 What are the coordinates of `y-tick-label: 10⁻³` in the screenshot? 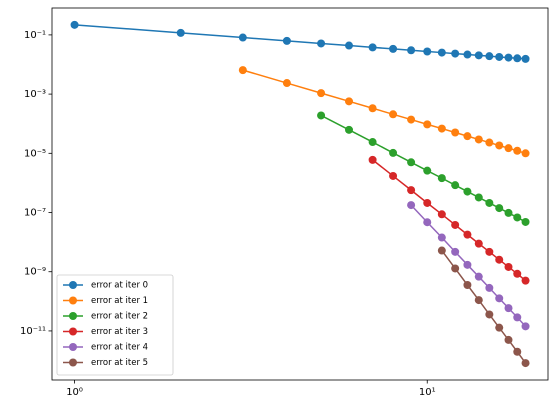 It's located at (35, 94).